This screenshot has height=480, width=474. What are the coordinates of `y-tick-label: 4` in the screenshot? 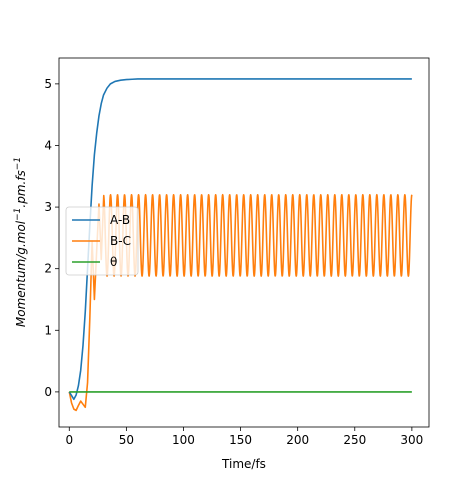 It's located at (48, 145).